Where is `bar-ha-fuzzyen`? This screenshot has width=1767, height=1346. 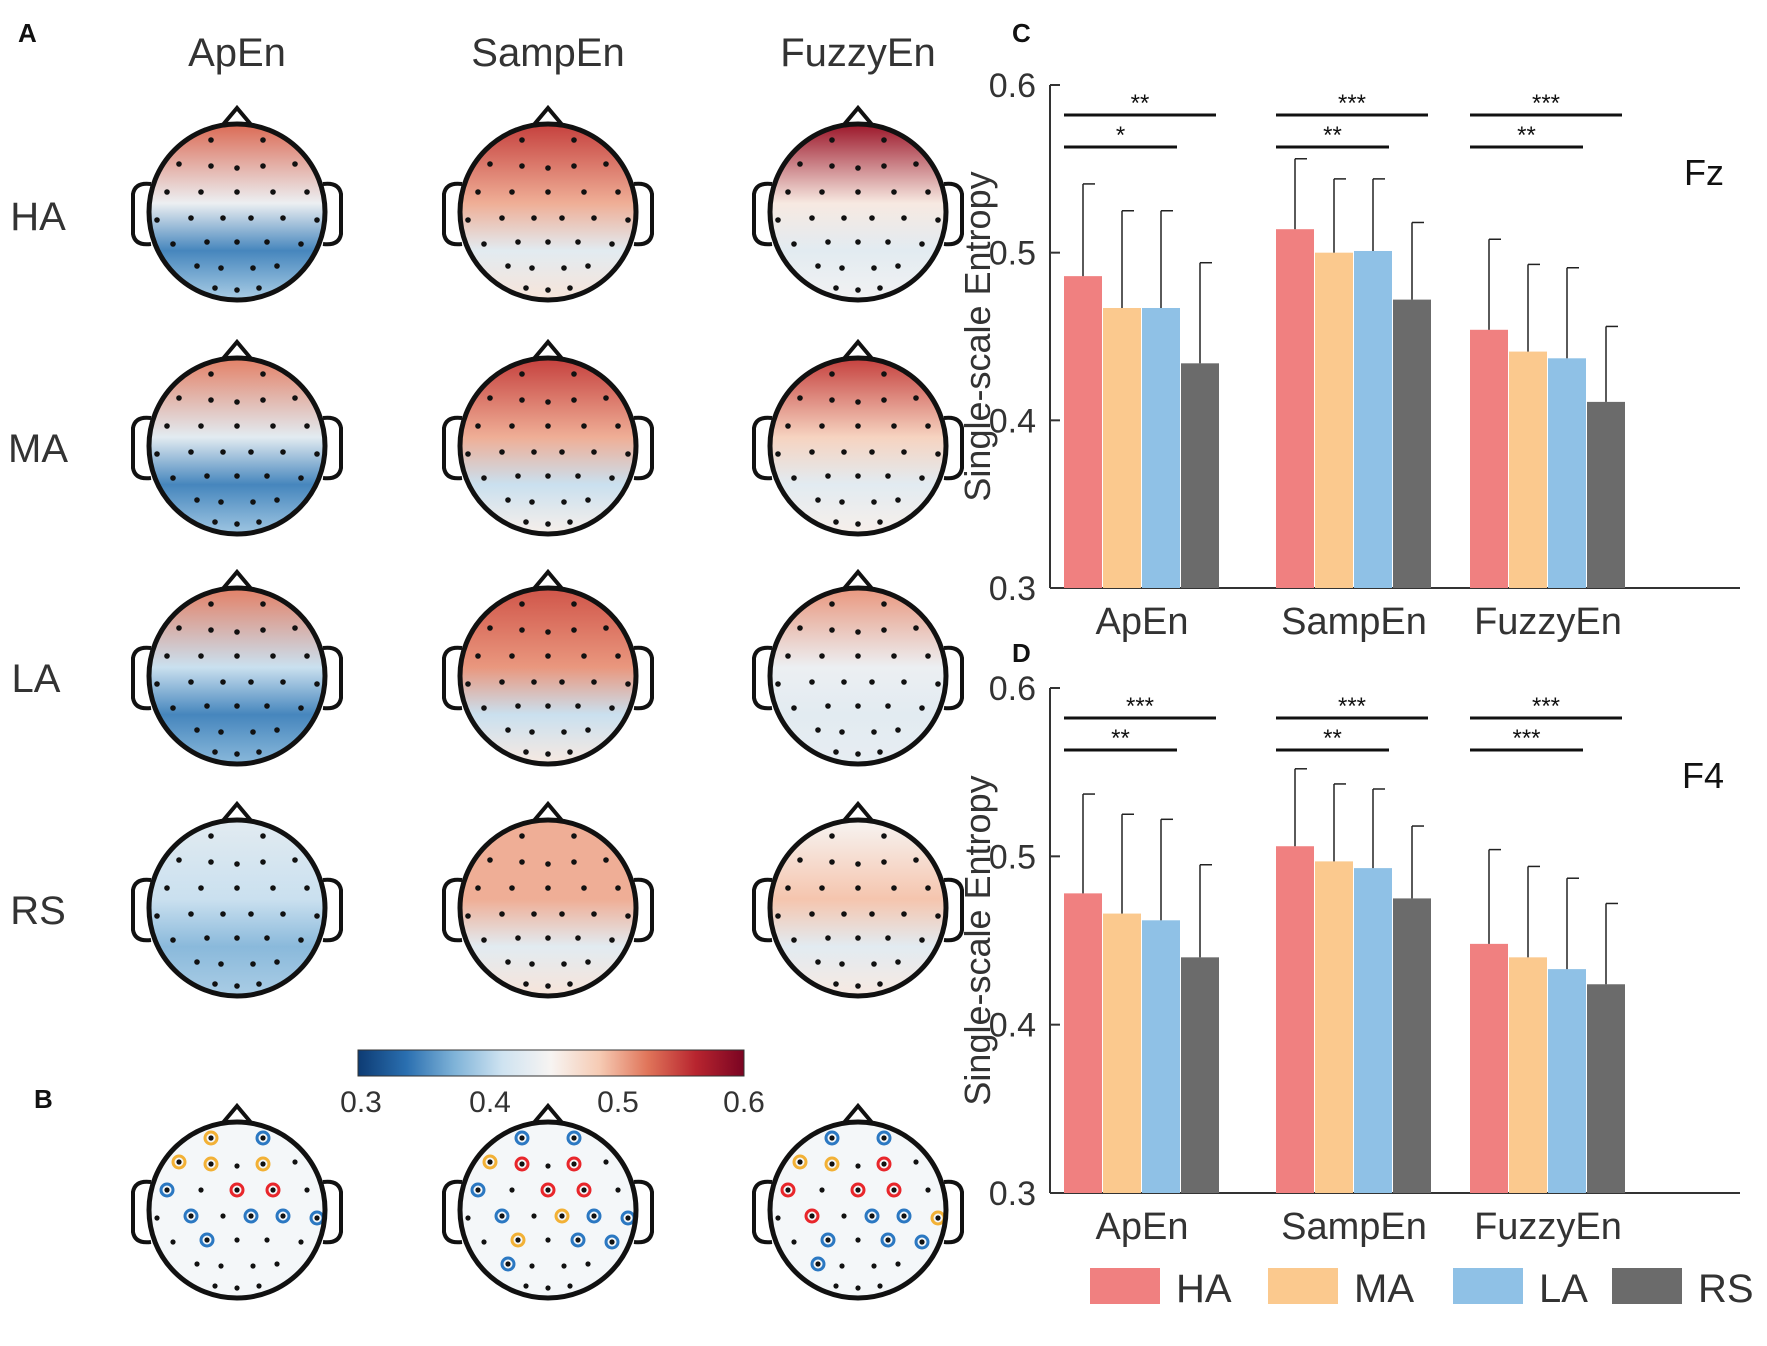 bar-ha-fuzzyen is located at coordinates (1489, 458).